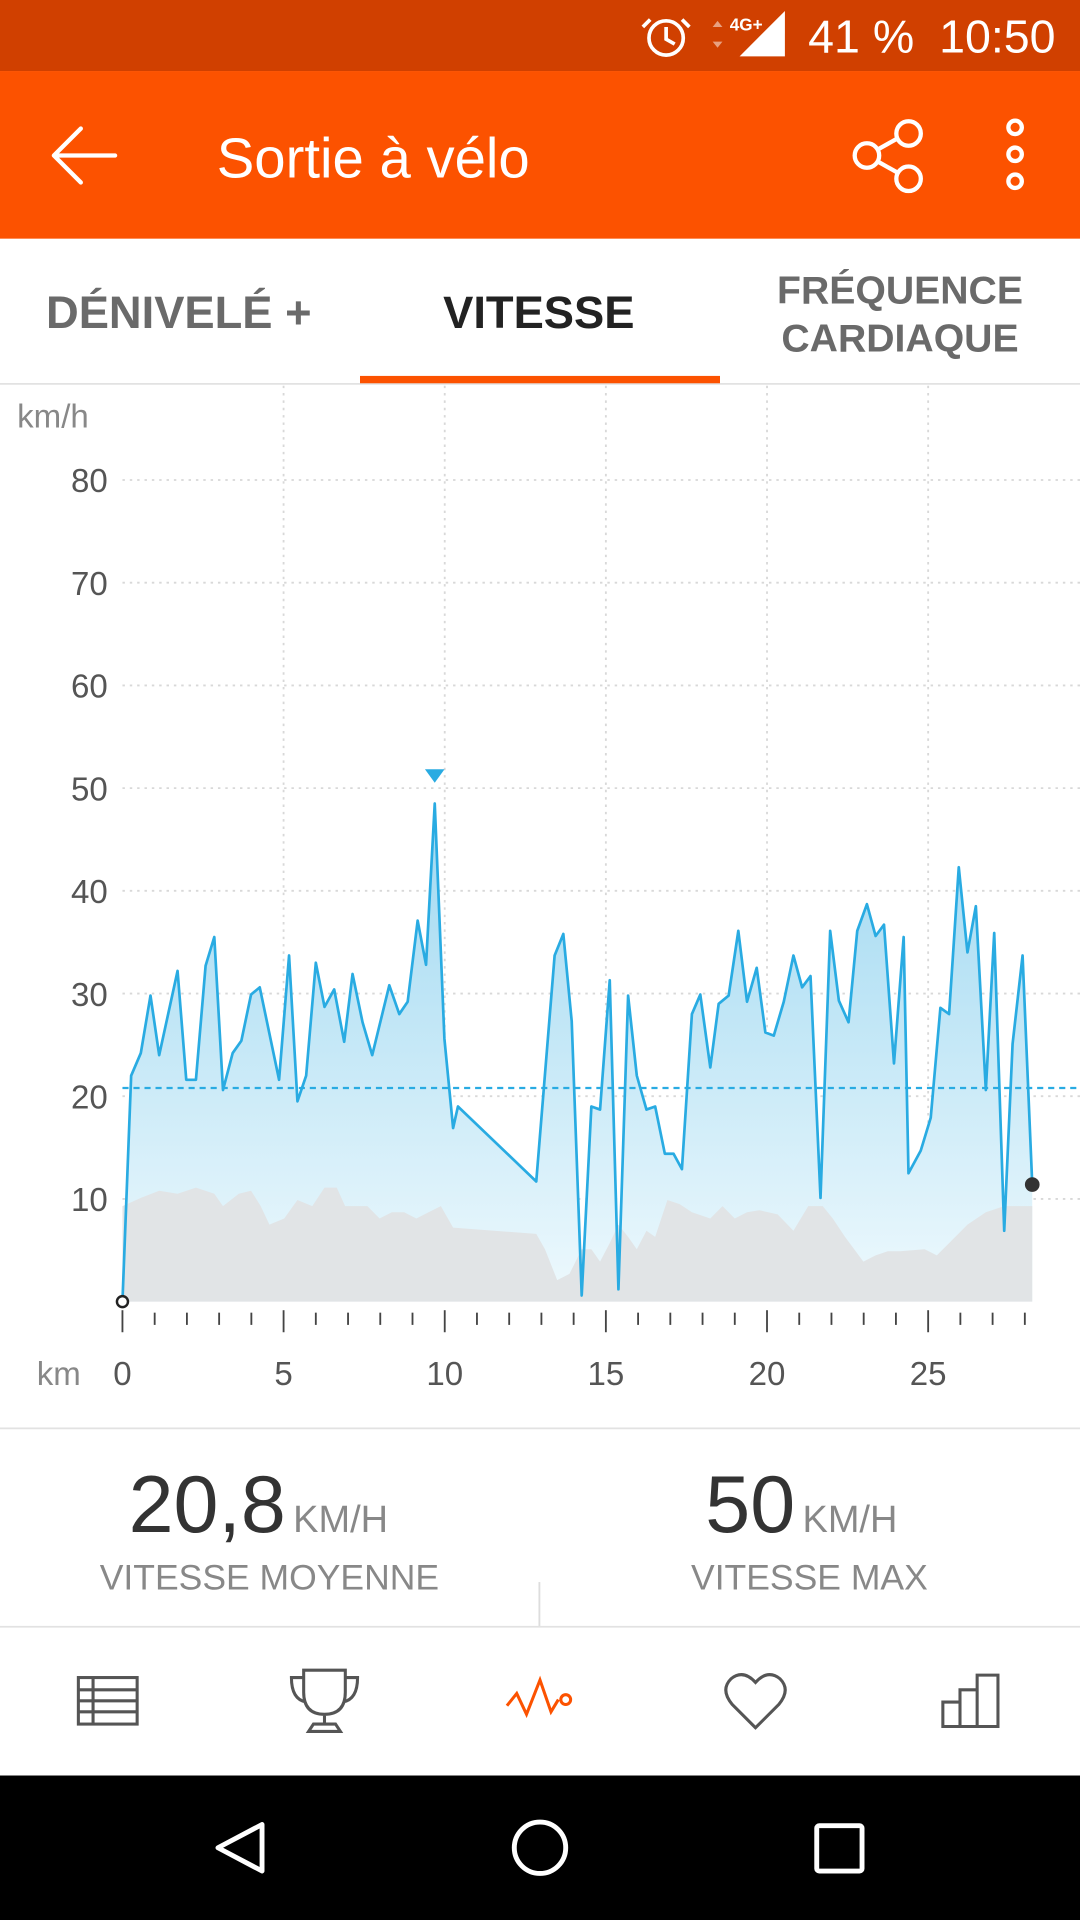 Image resolution: width=1080 pixels, height=1920 pixels. I want to click on tab-bar, so click(540, 311).